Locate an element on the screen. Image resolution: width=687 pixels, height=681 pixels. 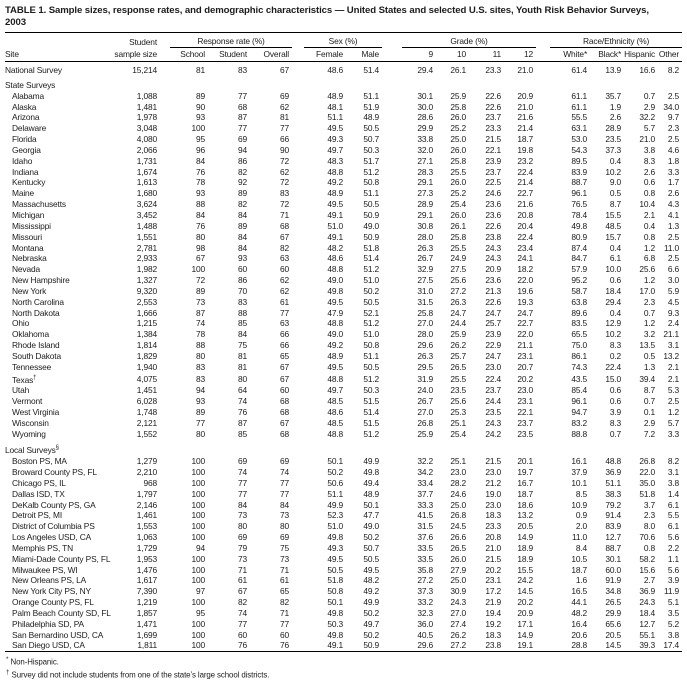
value-cell: 84 is located at coordinates (242, 214).